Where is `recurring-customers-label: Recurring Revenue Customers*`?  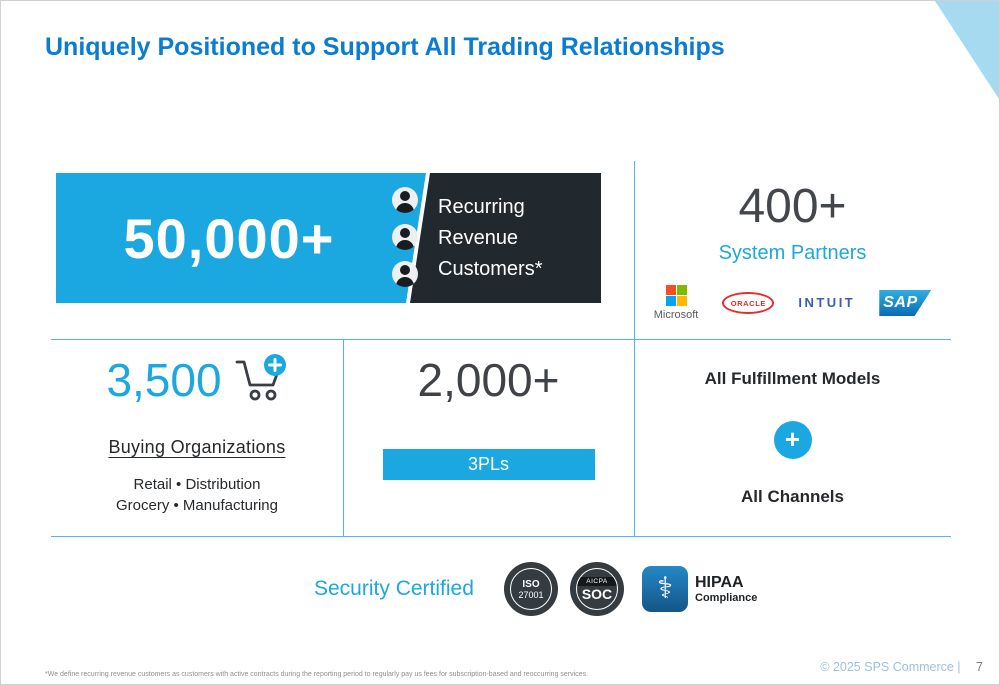
recurring-customers-label: Recurring Revenue Customers* is located at coordinates (490, 238).